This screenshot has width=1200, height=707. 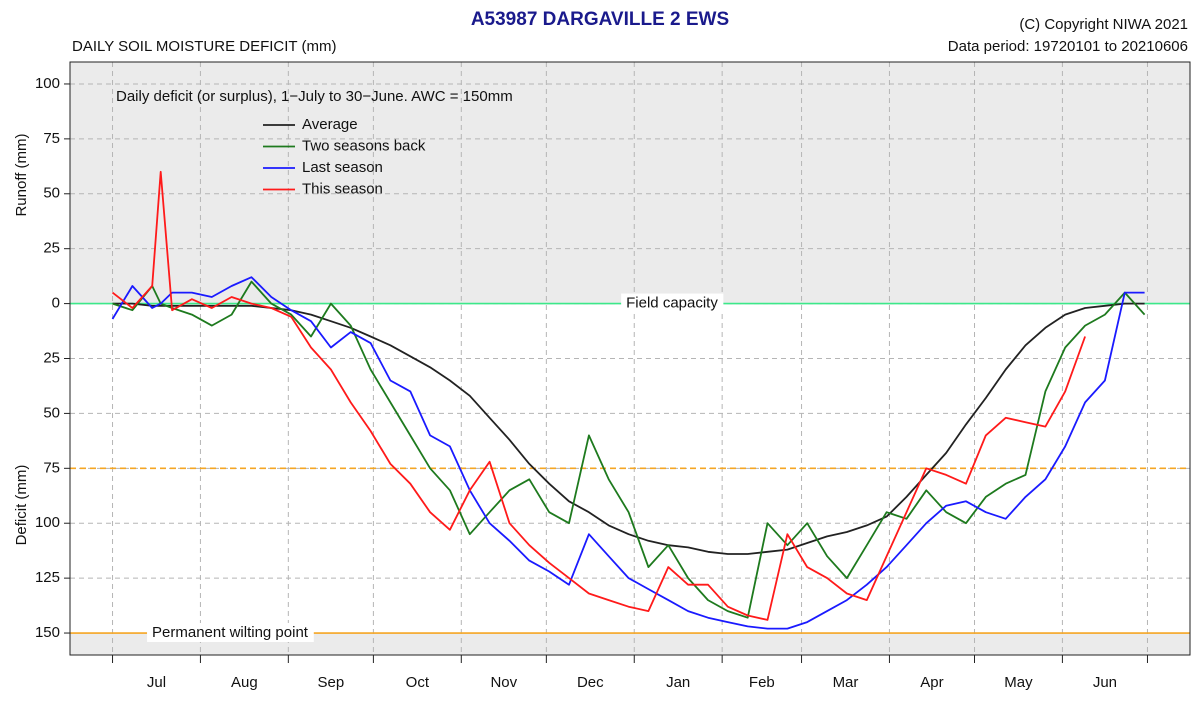 I want to click on x-tick-label: Dec, so click(x=590, y=682).